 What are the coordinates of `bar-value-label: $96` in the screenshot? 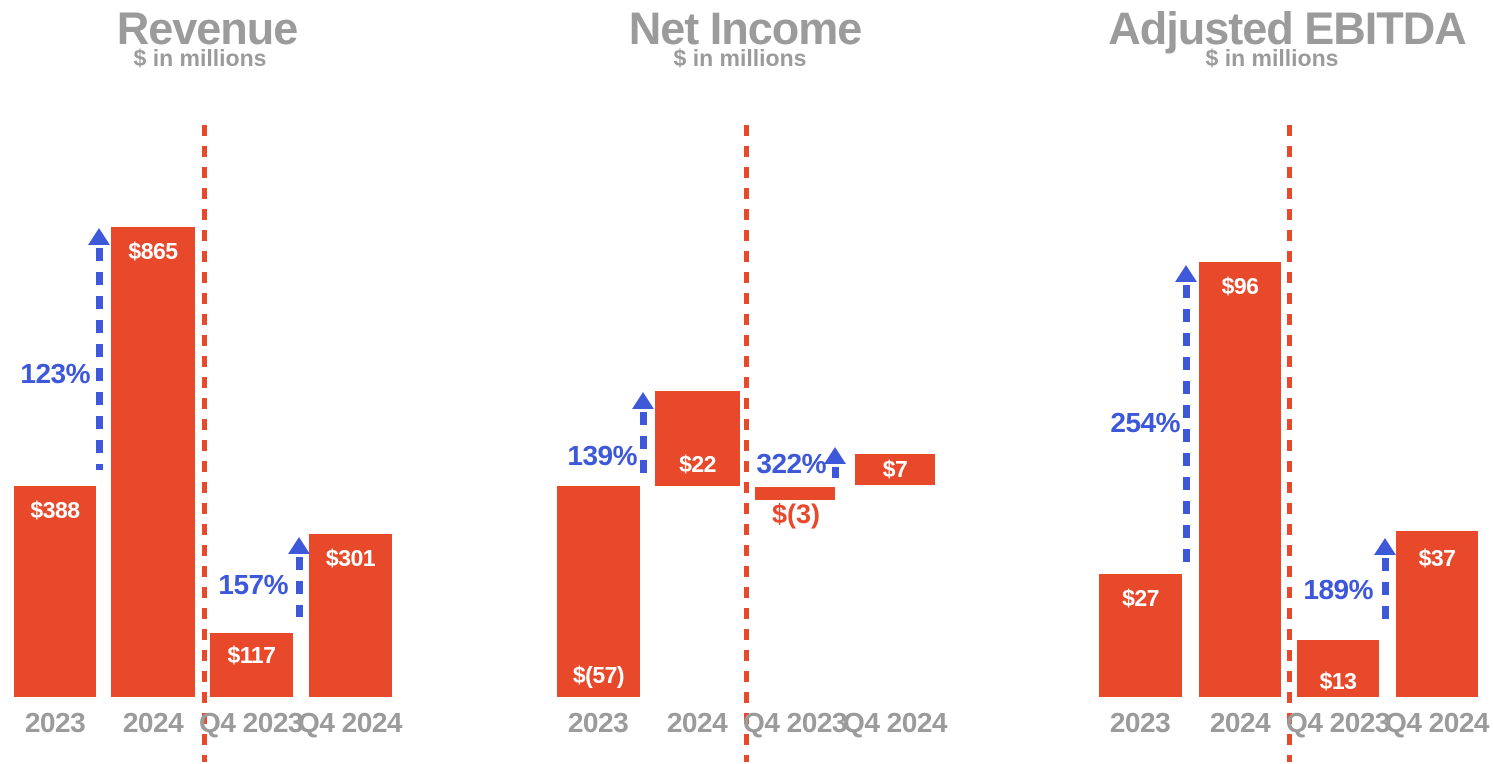 It's located at (1240, 286).